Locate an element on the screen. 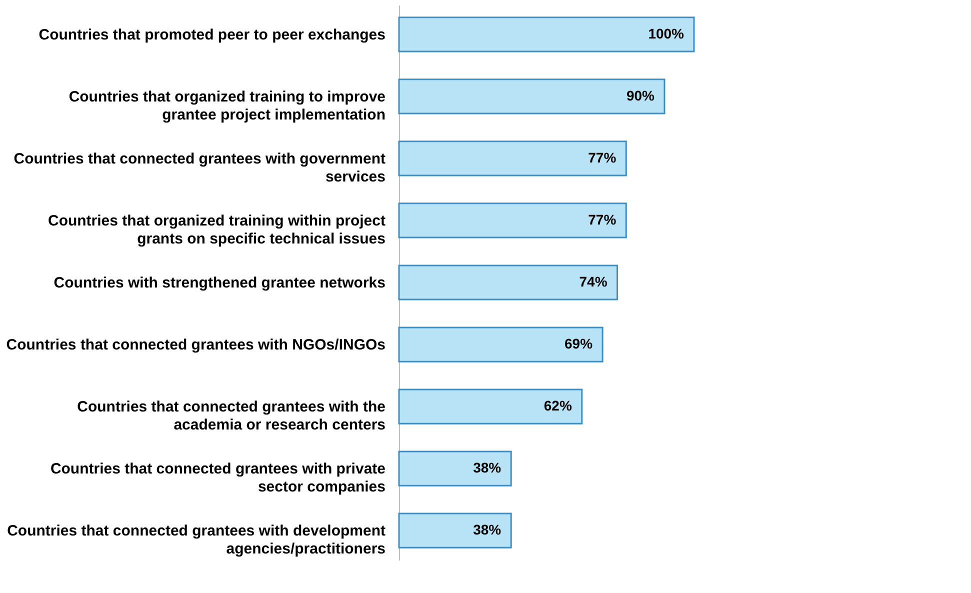  y-tick-label: Countries with strengthened grantee networks is located at coordinates (220, 283).